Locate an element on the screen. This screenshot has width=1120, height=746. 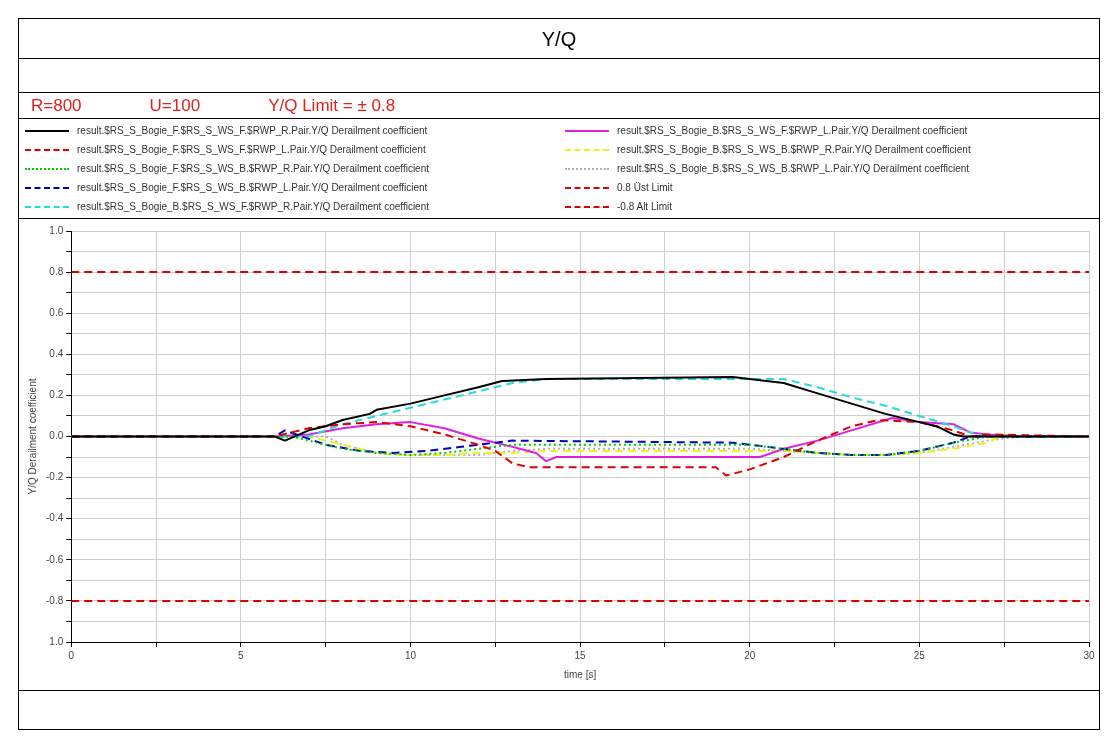
legend-label: result.$RS_S_Bogie_B.$RS_S_WS_B.$RWP_L.Pair.Y/Q Derailment coefficient is located at coordinates (793, 168).